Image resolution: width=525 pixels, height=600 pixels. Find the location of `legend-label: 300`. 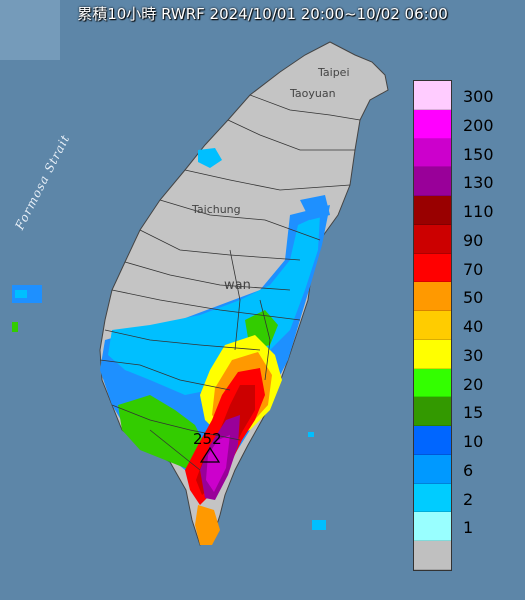

legend-label: 300 is located at coordinates (478, 96).